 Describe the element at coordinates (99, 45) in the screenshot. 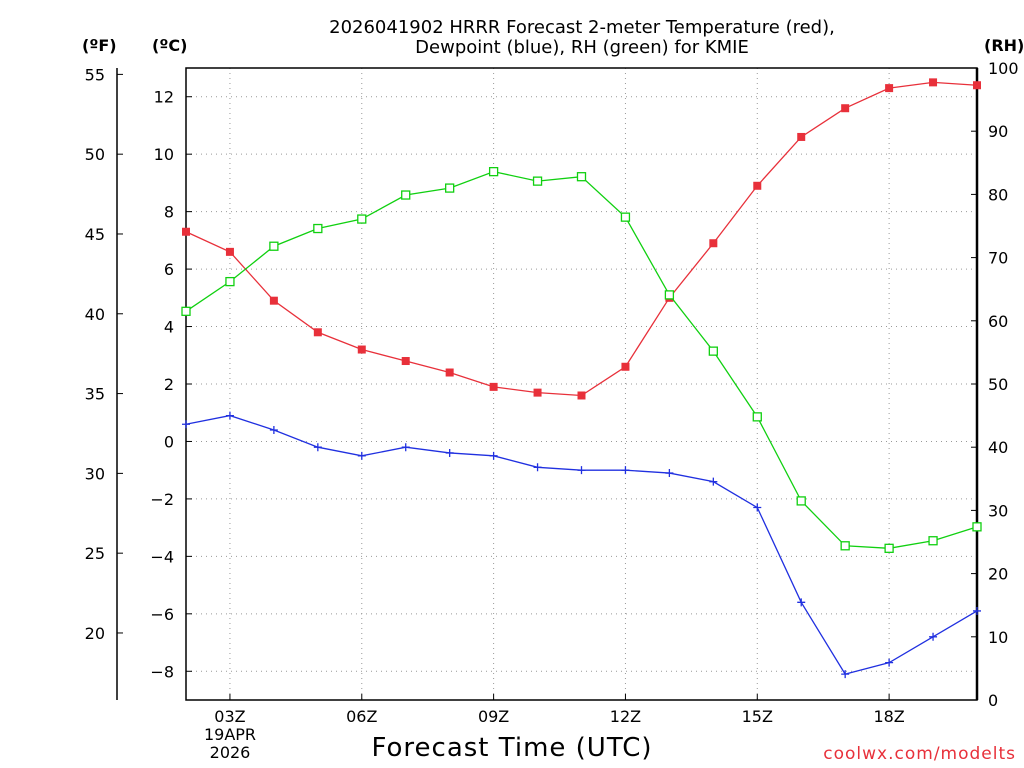

I see `fahrenheit-unit-label: (ºF)` at that location.